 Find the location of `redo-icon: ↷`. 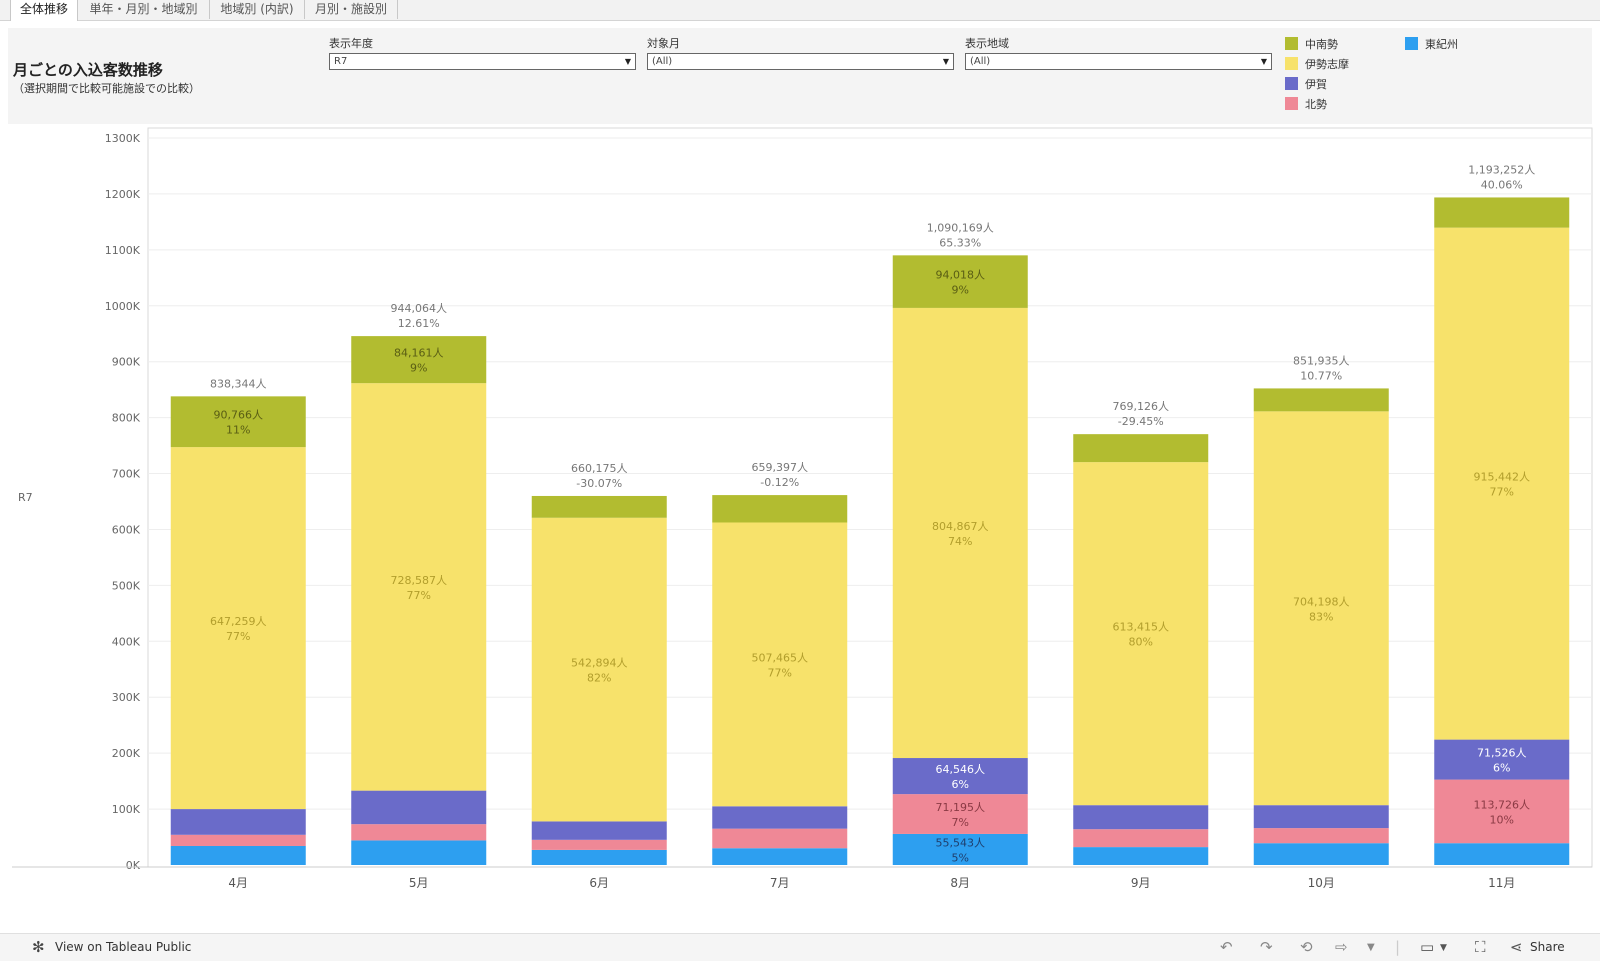

redo-icon: ↷ is located at coordinates (1266, 947).